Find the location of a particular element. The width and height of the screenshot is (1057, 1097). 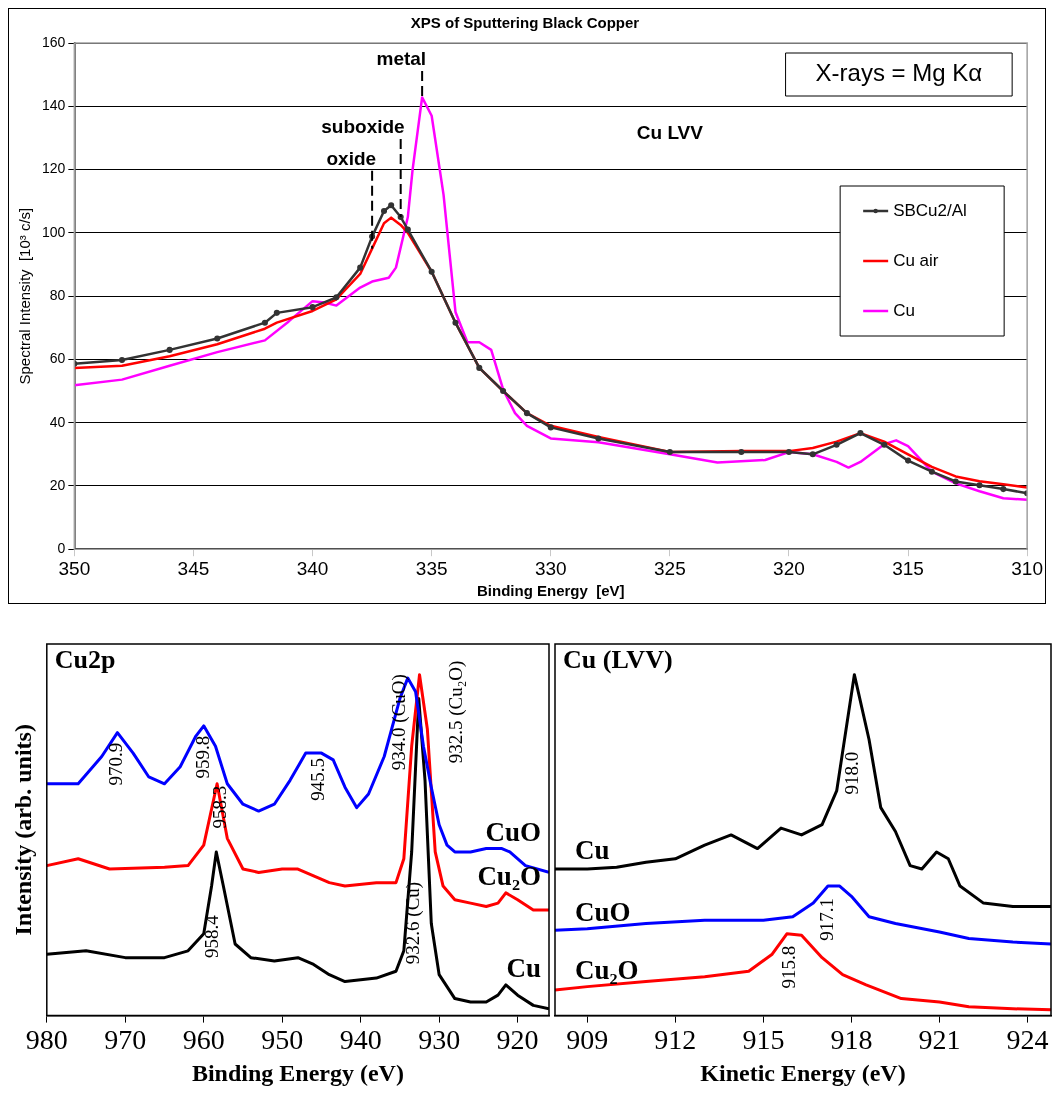

annotation: 917.1 is located at coordinates (826, 919).